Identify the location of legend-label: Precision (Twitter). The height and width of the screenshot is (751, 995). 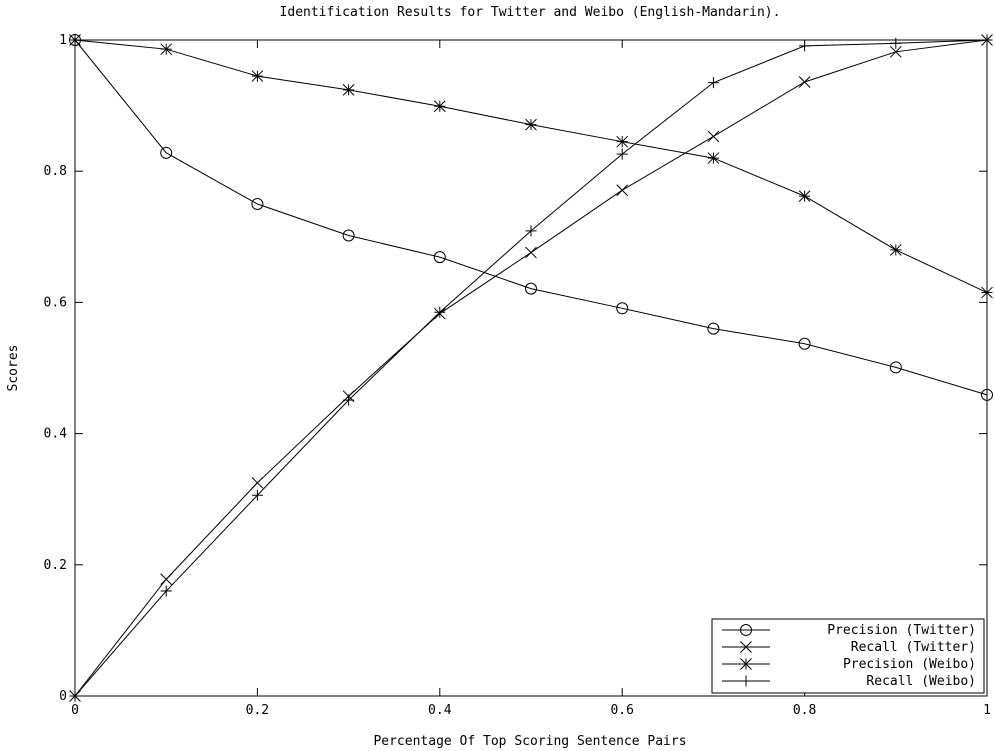
(901, 630).